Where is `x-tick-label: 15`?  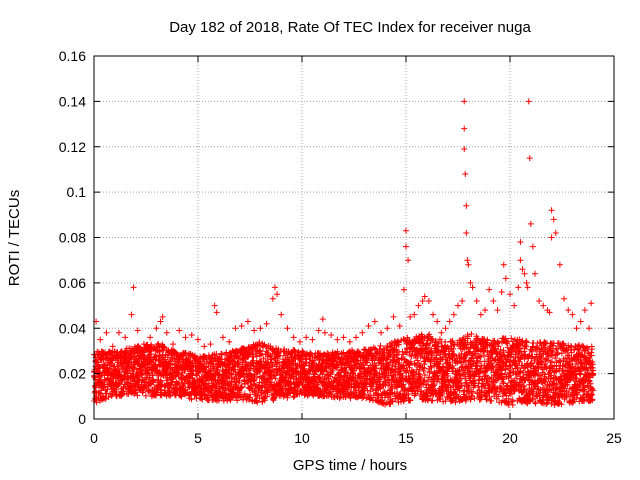 x-tick-label: 15 is located at coordinates (406, 438).